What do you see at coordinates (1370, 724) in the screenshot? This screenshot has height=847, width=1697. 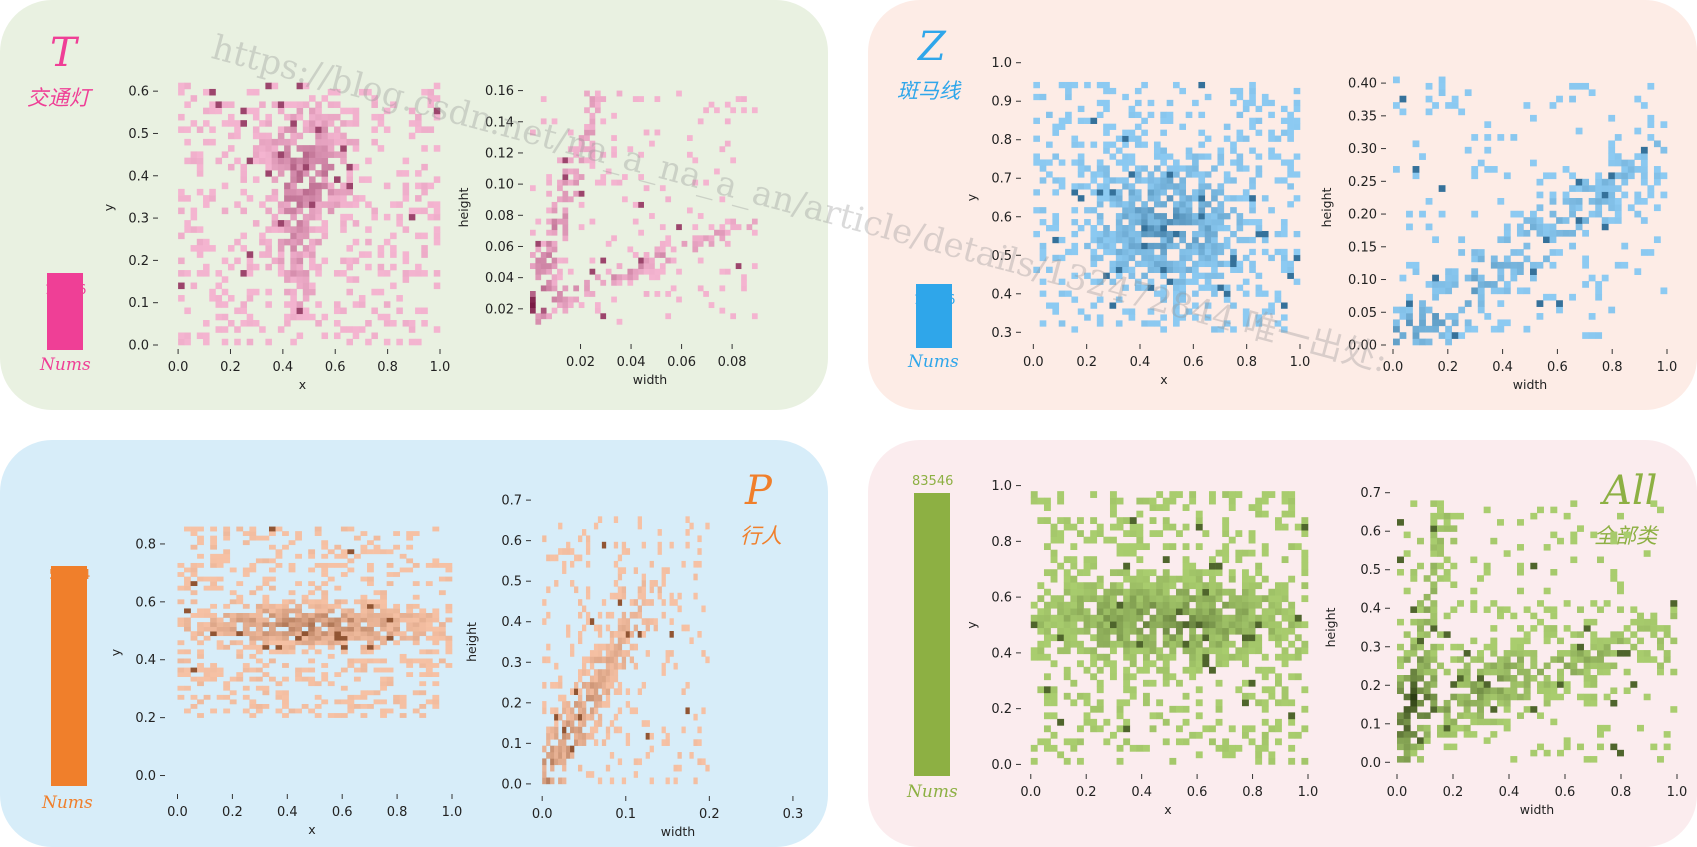 I see `y-tick-label: 0.1` at bounding box center [1370, 724].